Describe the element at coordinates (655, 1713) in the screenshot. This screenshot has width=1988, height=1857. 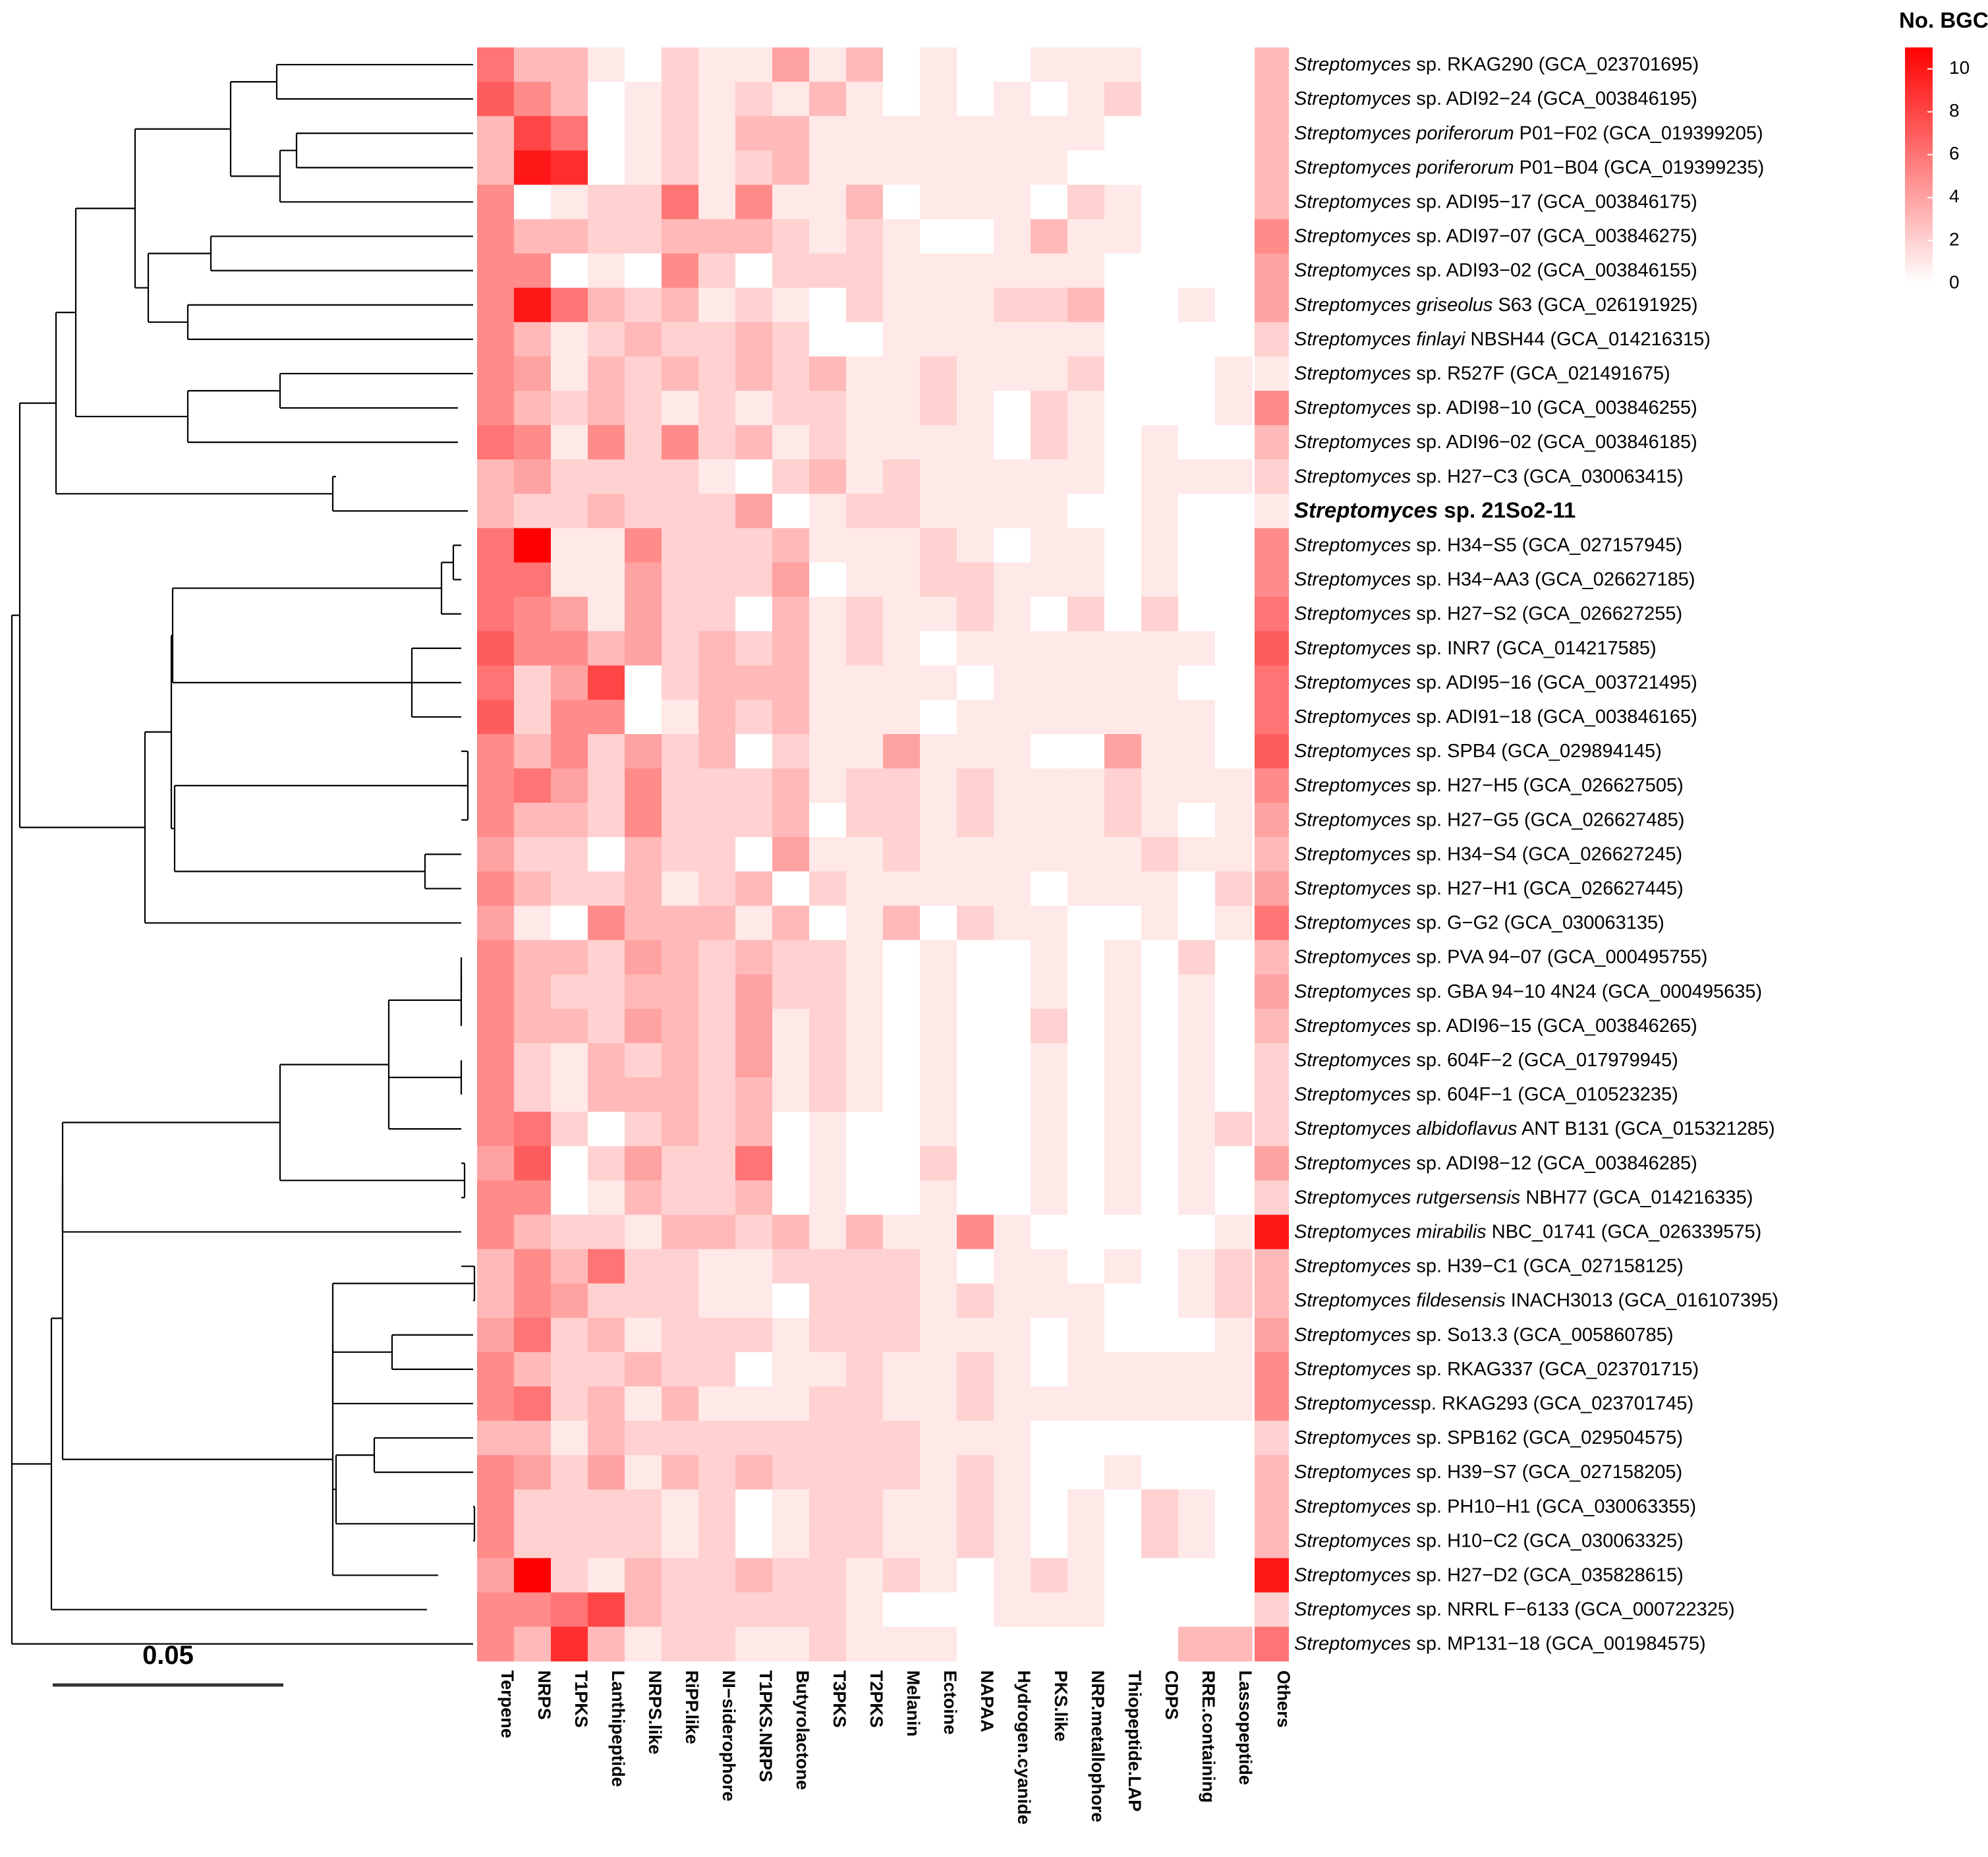
I see `column-label: NRPS.like` at that location.